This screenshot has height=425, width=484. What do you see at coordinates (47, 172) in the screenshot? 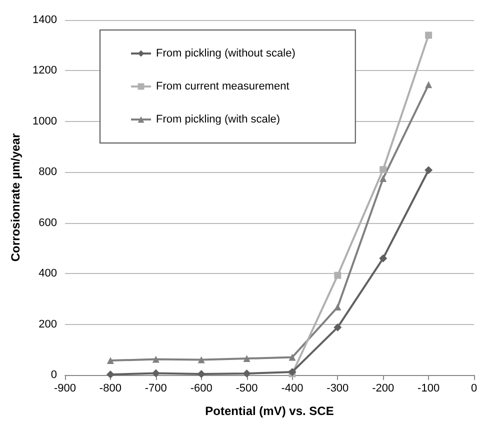
I see `y-tick-label: 800` at bounding box center [47, 172].